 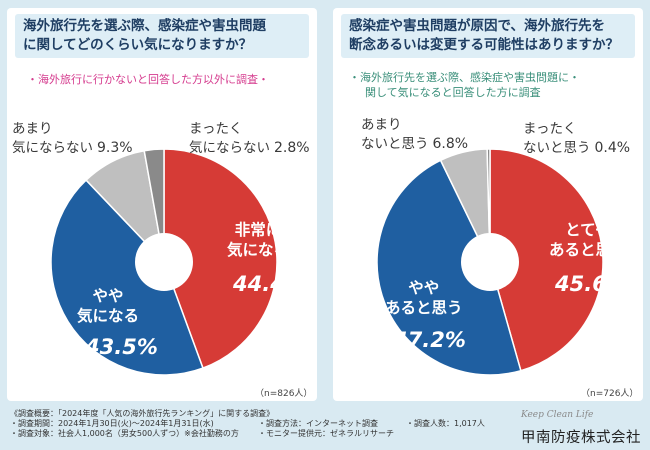 What do you see at coordinates (610, 394) in the screenshot?
I see `right-sample-size: （n=726人）` at bounding box center [610, 394].